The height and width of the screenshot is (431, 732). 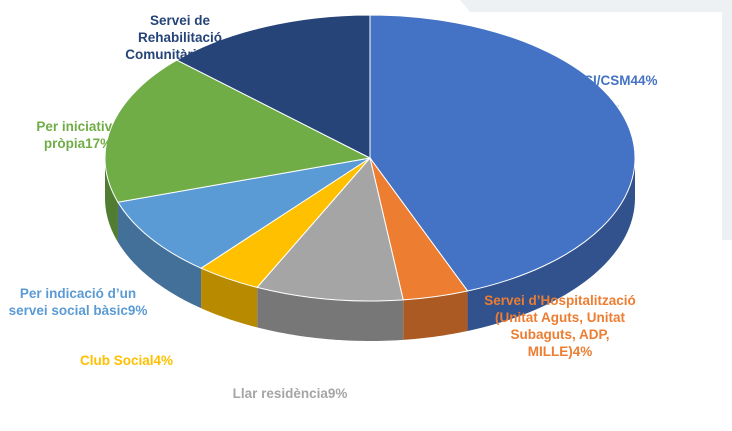 What do you see at coordinates (603, 80) in the screenshot?
I see `category-label: PSI/CSM` at bounding box center [603, 80].